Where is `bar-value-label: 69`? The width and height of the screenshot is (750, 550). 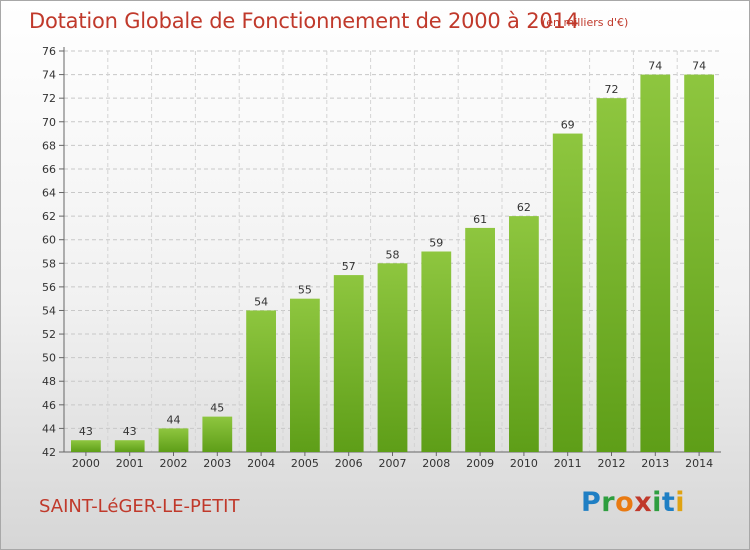 bar-value-label: 69 is located at coordinates (568, 125).